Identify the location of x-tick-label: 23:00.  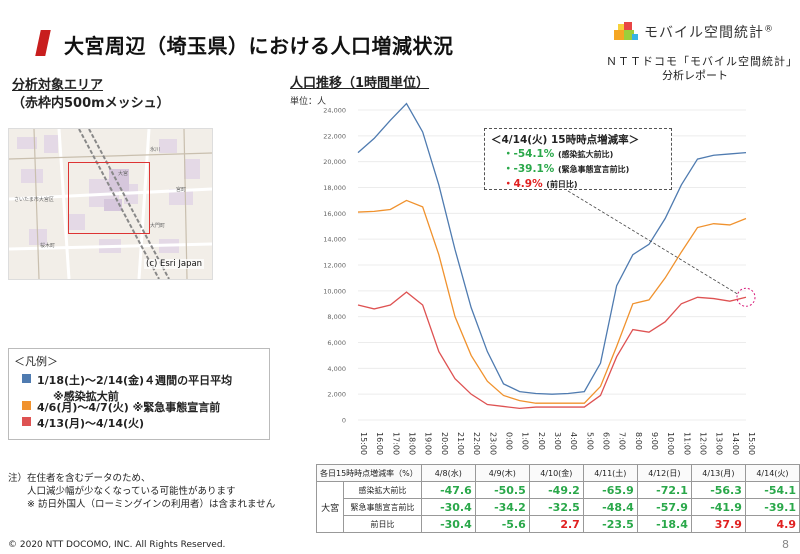
(492, 443).